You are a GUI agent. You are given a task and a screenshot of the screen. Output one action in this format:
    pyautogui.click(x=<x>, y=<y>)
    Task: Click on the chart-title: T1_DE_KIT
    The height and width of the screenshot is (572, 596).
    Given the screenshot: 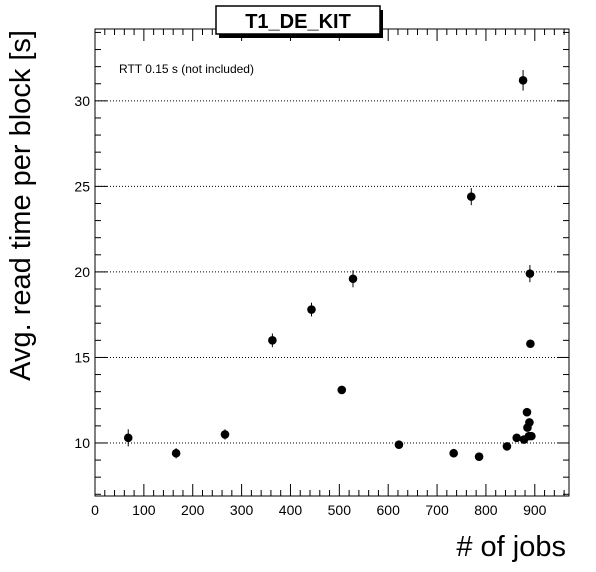 What is the action you would take?
    pyautogui.click(x=298, y=22)
    